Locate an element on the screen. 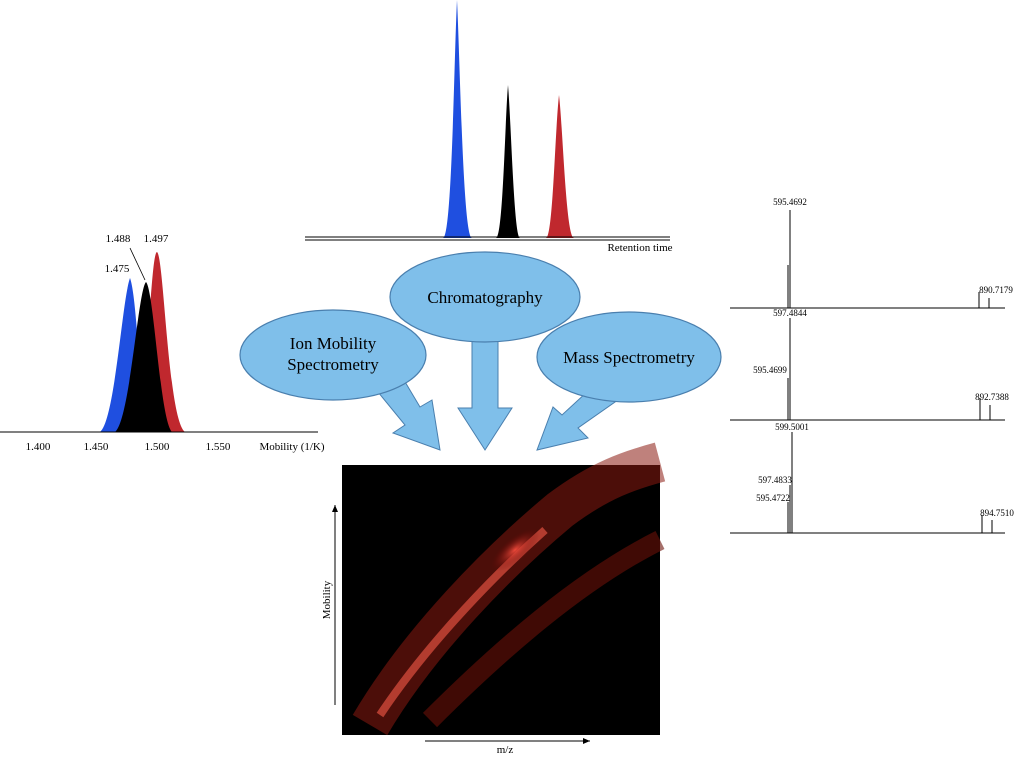 The image size is (1024, 760). axis-label: Mobility is located at coordinates (327, 599).